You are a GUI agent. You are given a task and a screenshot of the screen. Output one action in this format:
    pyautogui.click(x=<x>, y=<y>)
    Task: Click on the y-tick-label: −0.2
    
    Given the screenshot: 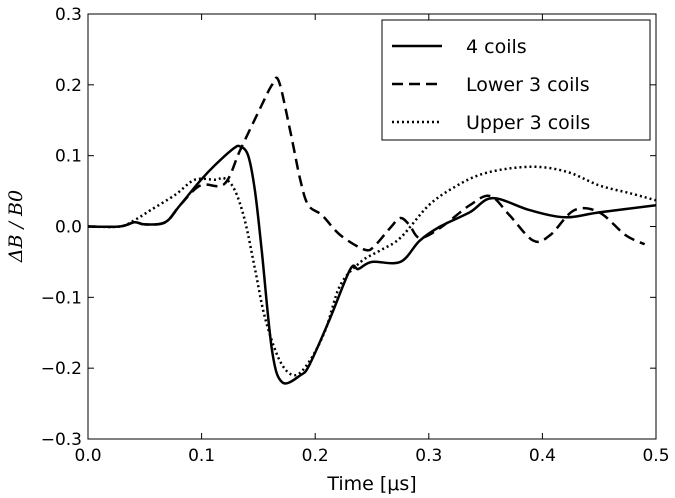 What is the action you would take?
    pyautogui.click(x=61, y=369)
    